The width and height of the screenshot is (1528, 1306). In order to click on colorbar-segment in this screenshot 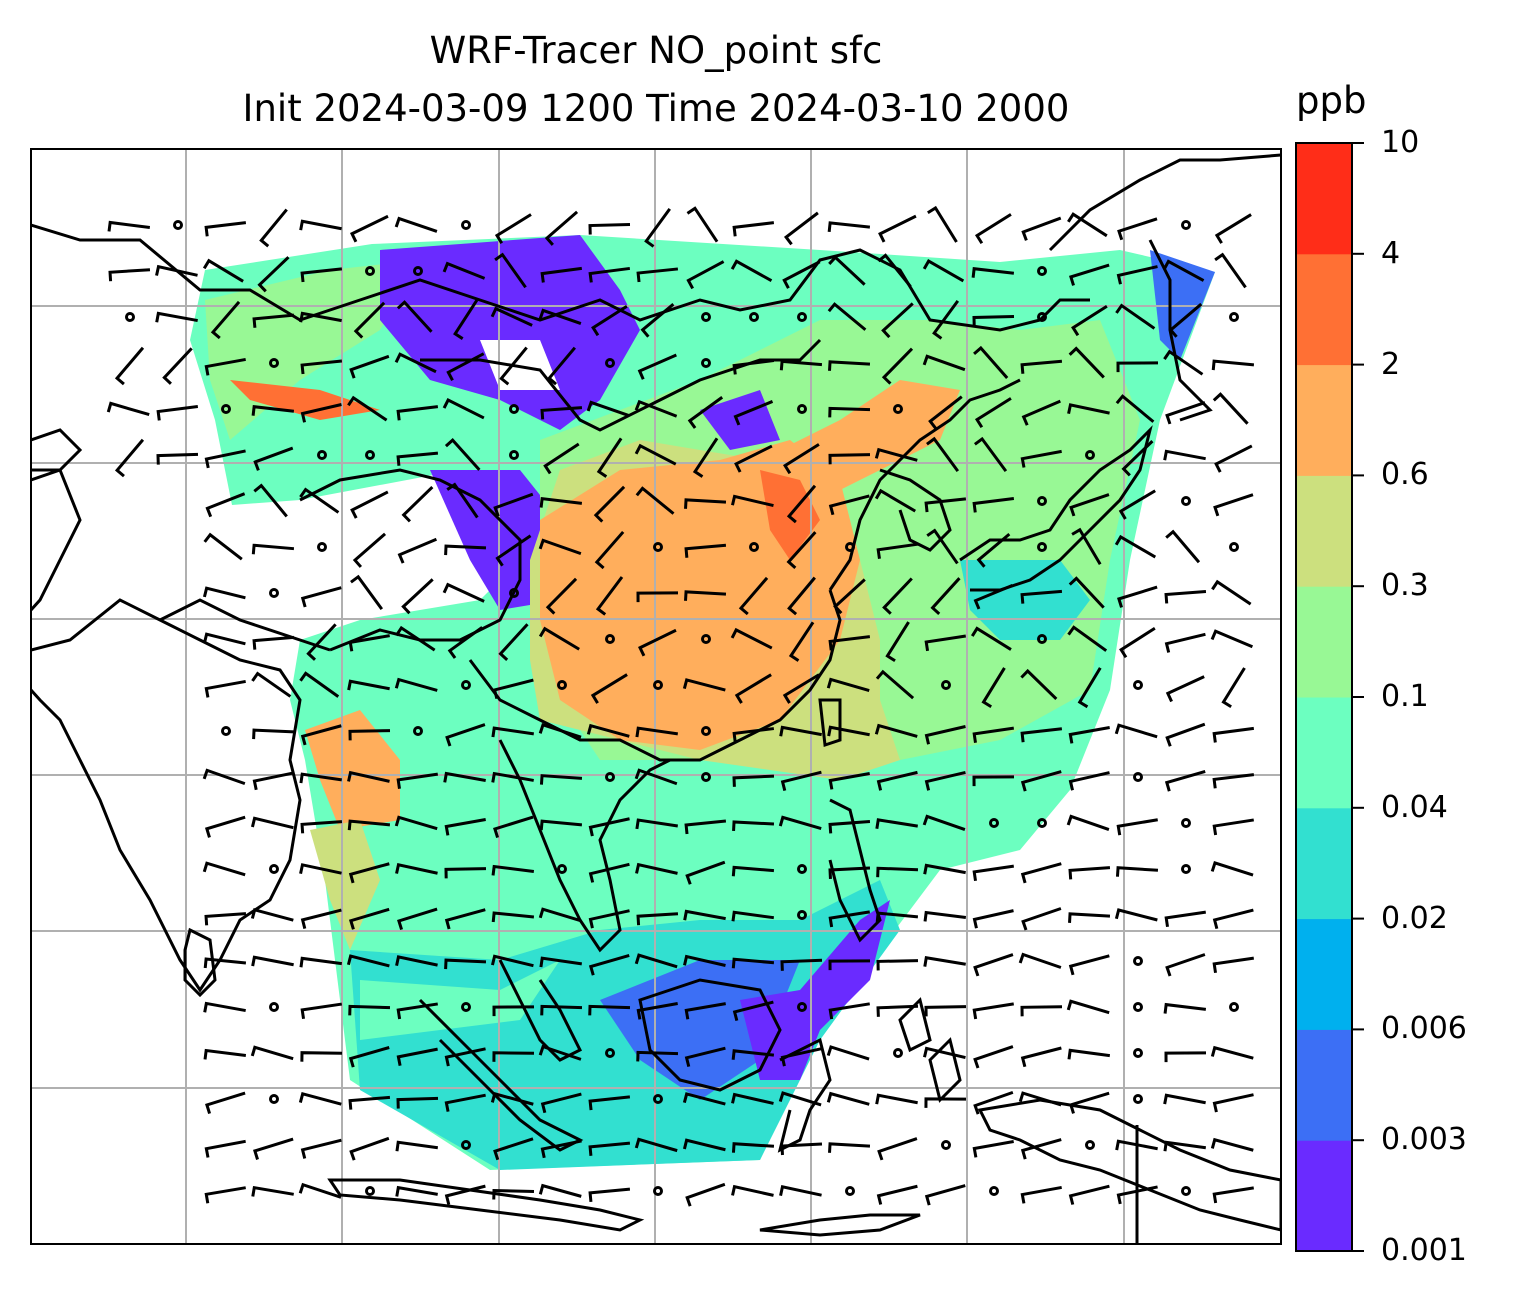, I will do `click(1324, 1085)`.